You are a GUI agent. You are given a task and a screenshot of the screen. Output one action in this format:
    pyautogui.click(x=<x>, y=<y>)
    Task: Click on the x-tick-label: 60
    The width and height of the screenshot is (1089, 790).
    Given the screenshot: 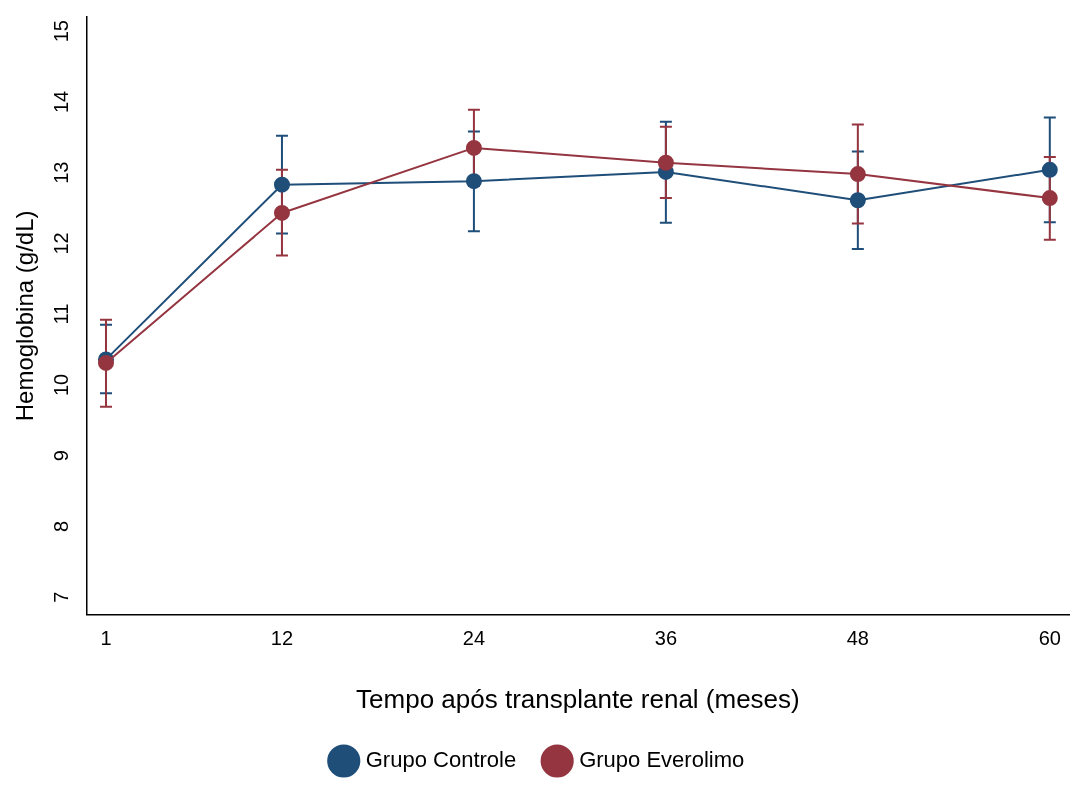 What is the action you would take?
    pyautogui.click(x=1049, y=638)
    